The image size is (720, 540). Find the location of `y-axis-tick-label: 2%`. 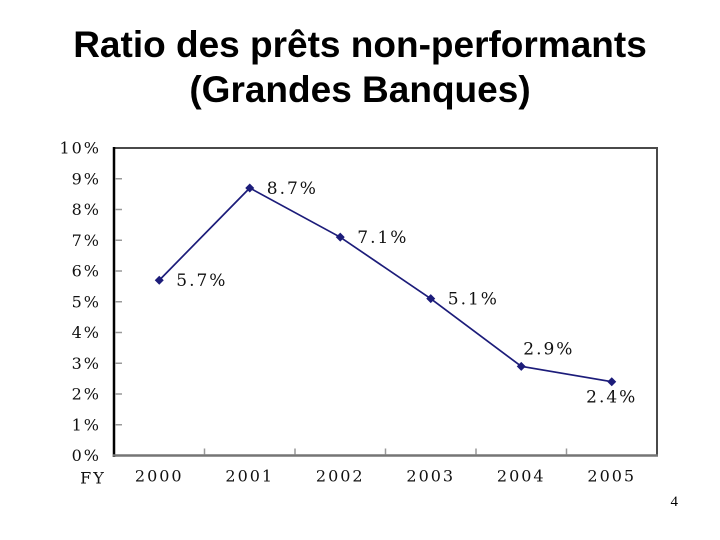

y-axis-tick-label: 2% is located at coordinates (86, 394).